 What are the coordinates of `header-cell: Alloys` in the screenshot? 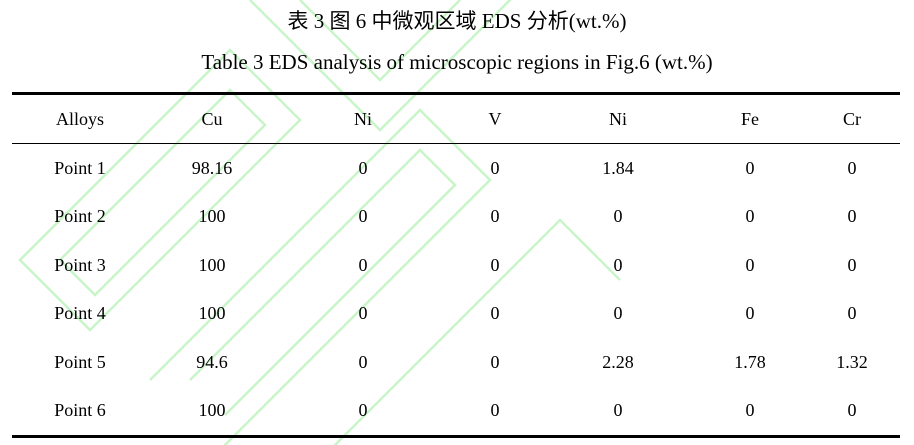 It's located at (79, 118).